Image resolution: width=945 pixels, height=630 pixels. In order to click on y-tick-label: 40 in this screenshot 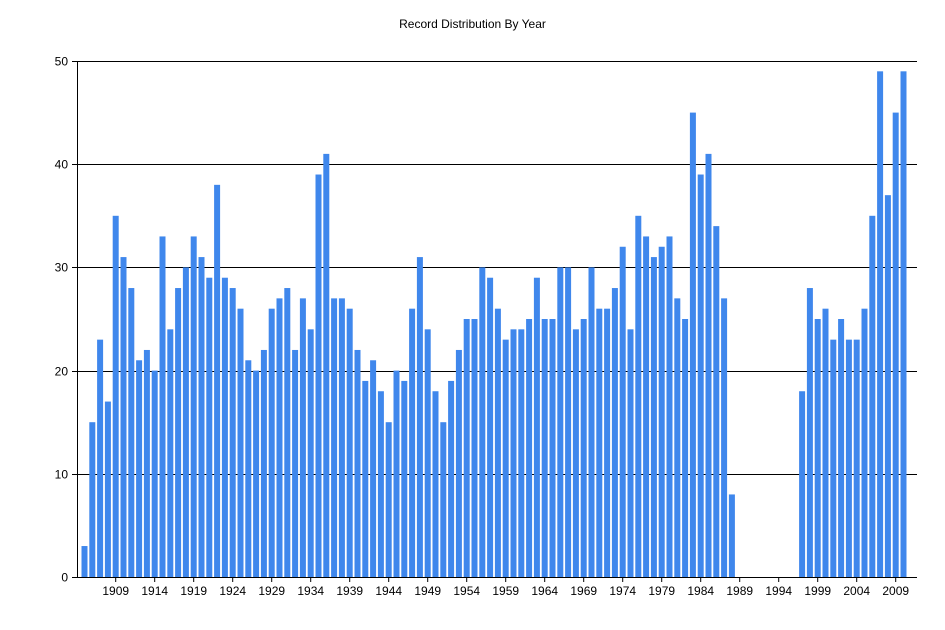, I will do `click(62, 165)`.